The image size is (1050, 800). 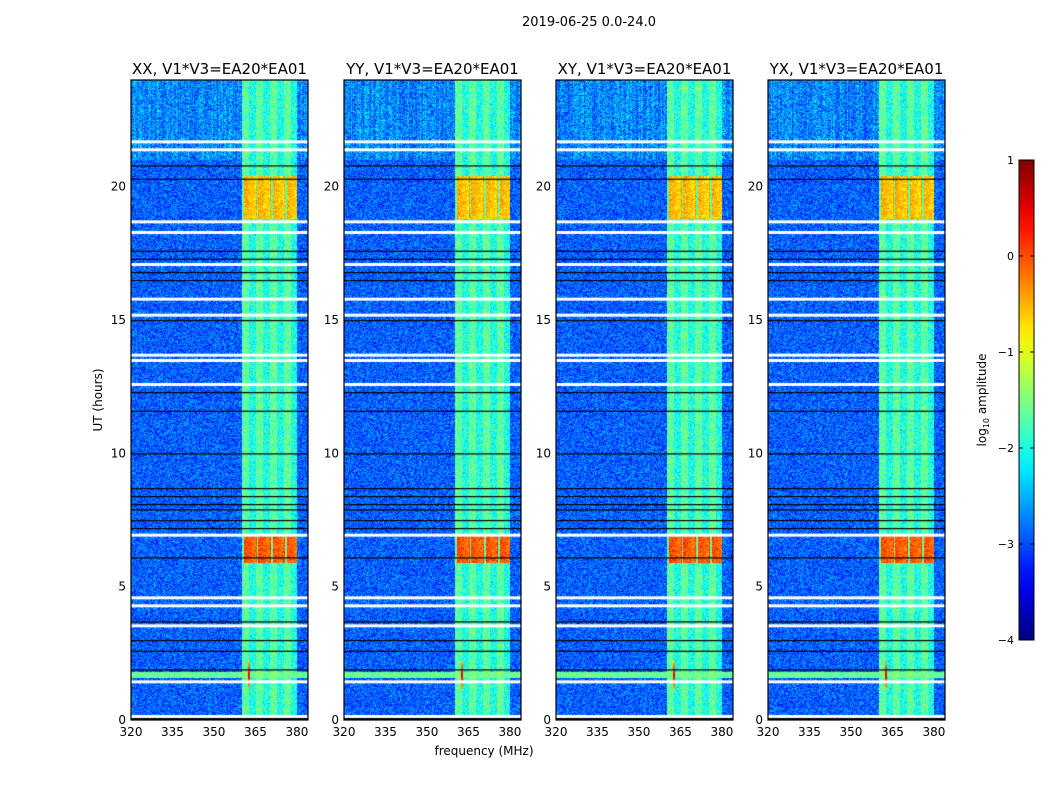 I want to click on panel-title: YX, V1*V3=EA20*EA01, so click(x=856, y=69).